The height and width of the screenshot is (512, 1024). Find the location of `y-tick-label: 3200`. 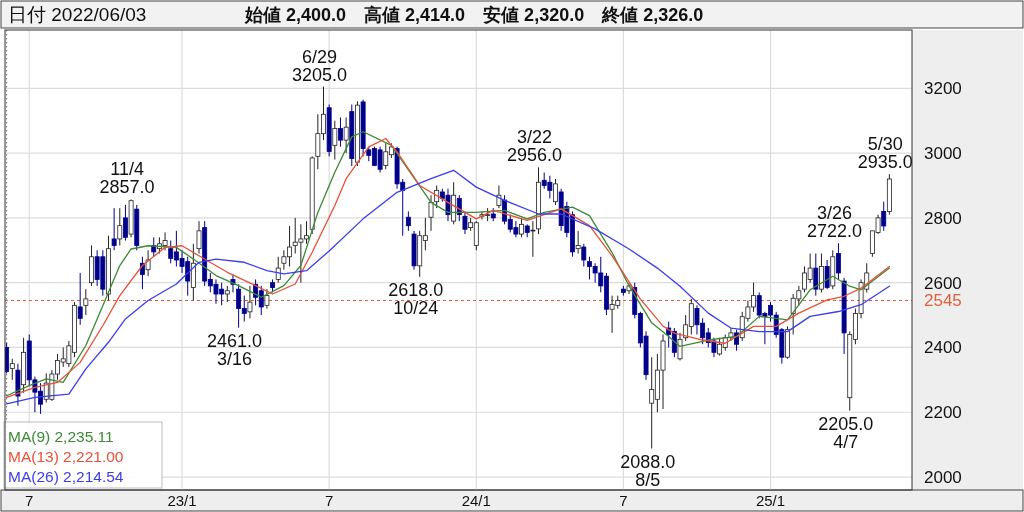

y-tick-label: 3200 is located at coordinates (943, 89).